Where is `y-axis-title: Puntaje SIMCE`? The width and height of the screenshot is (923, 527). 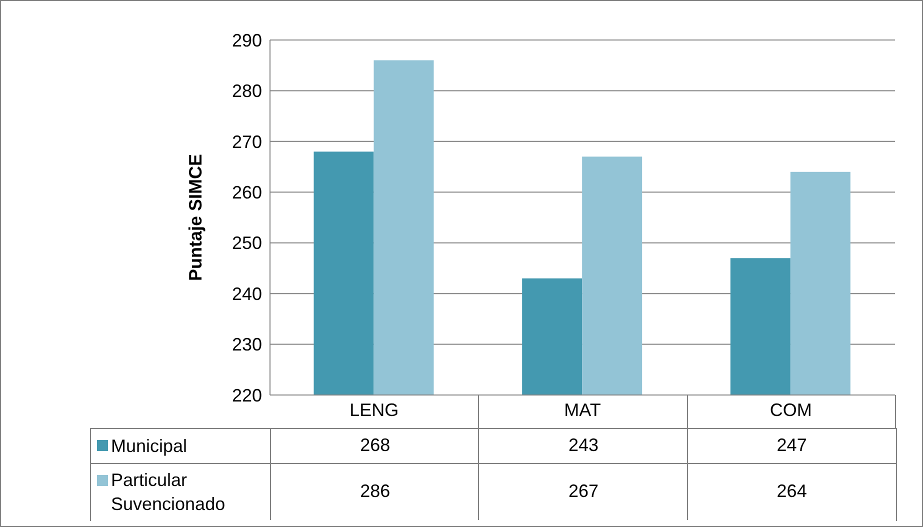 y-axis-title: Puntaje SIMCE is located at coordinates (195, 218).